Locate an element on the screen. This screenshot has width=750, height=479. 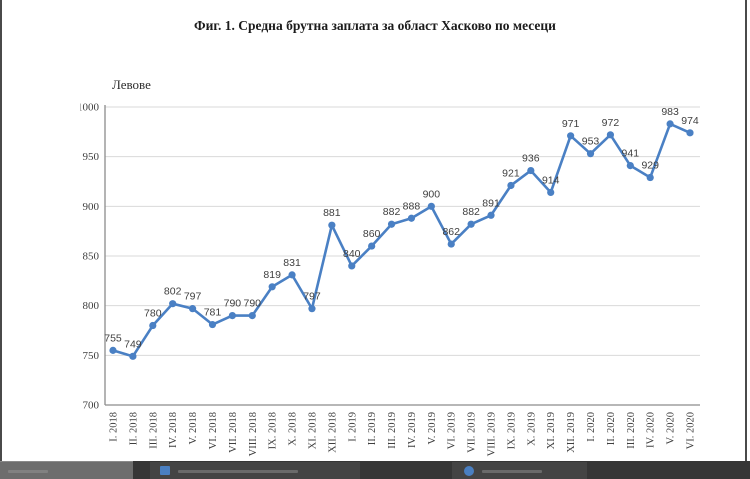
x-tick-label: VIII. 2018 is located at coordinates (253, 434).